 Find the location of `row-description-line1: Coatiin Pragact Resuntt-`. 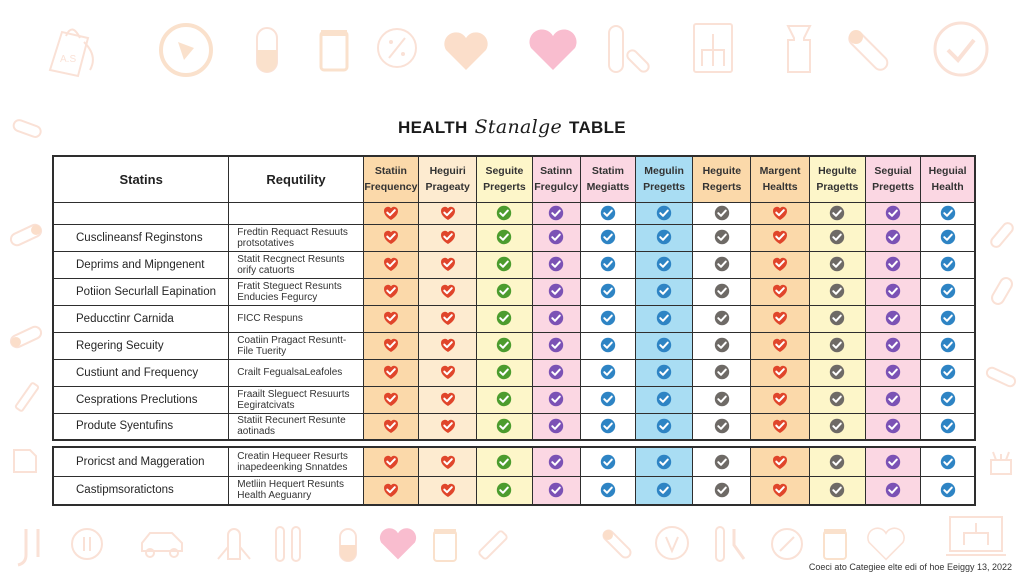

row-description-line1: Coatiin Pragact Resuntt- is located at coordinates (292, 340).